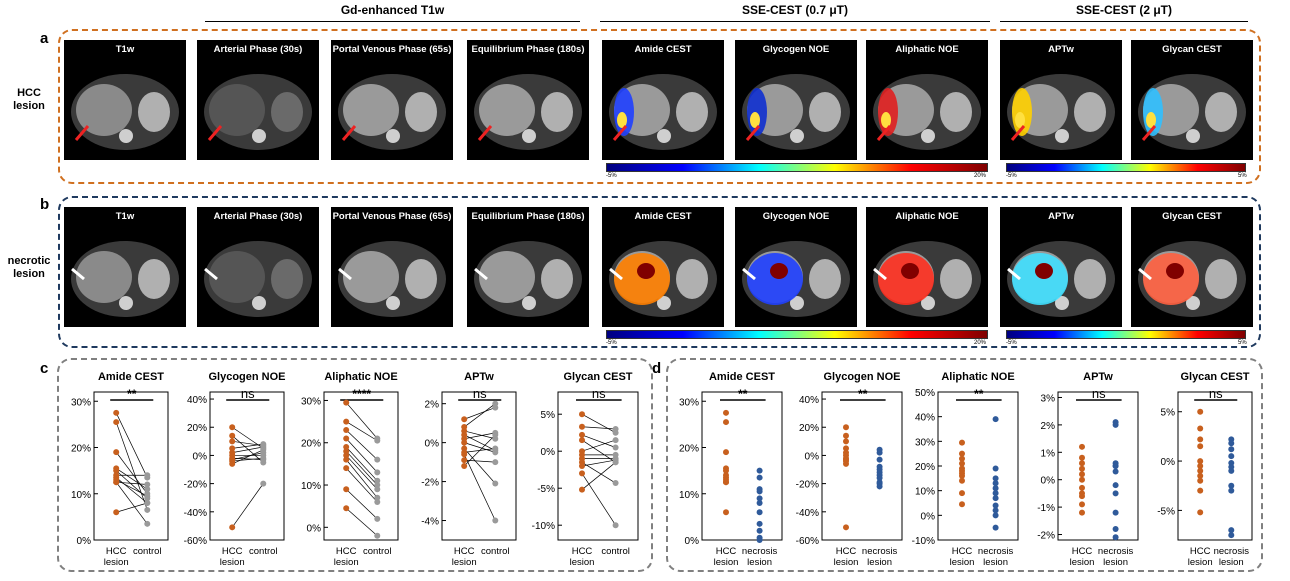 The width and height of the screenshot is (1290, 581). Describe the element at coordinates (1098, 377) in the screenshot. I see `plot-title: APTw` at that location.